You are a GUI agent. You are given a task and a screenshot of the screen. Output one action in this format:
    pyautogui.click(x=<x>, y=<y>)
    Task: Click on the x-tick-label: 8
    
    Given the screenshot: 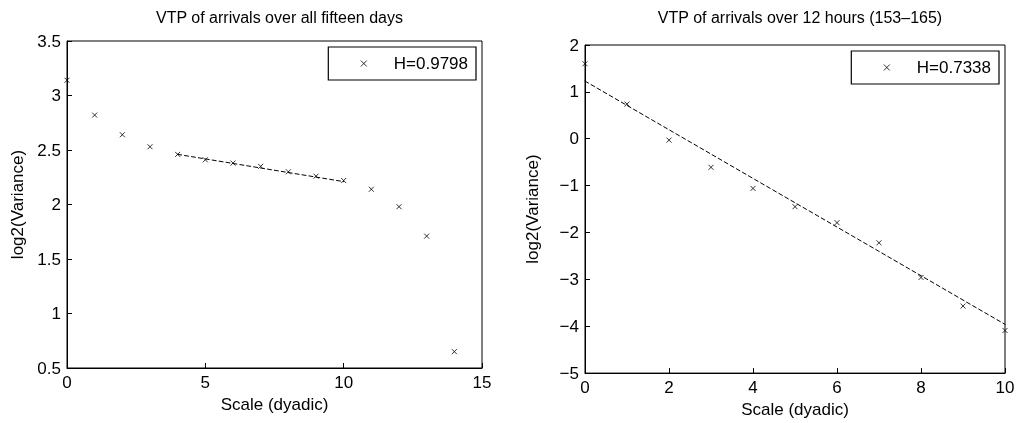 What is the action you would take?
    pyautogui.click(x=921, y=388)
    